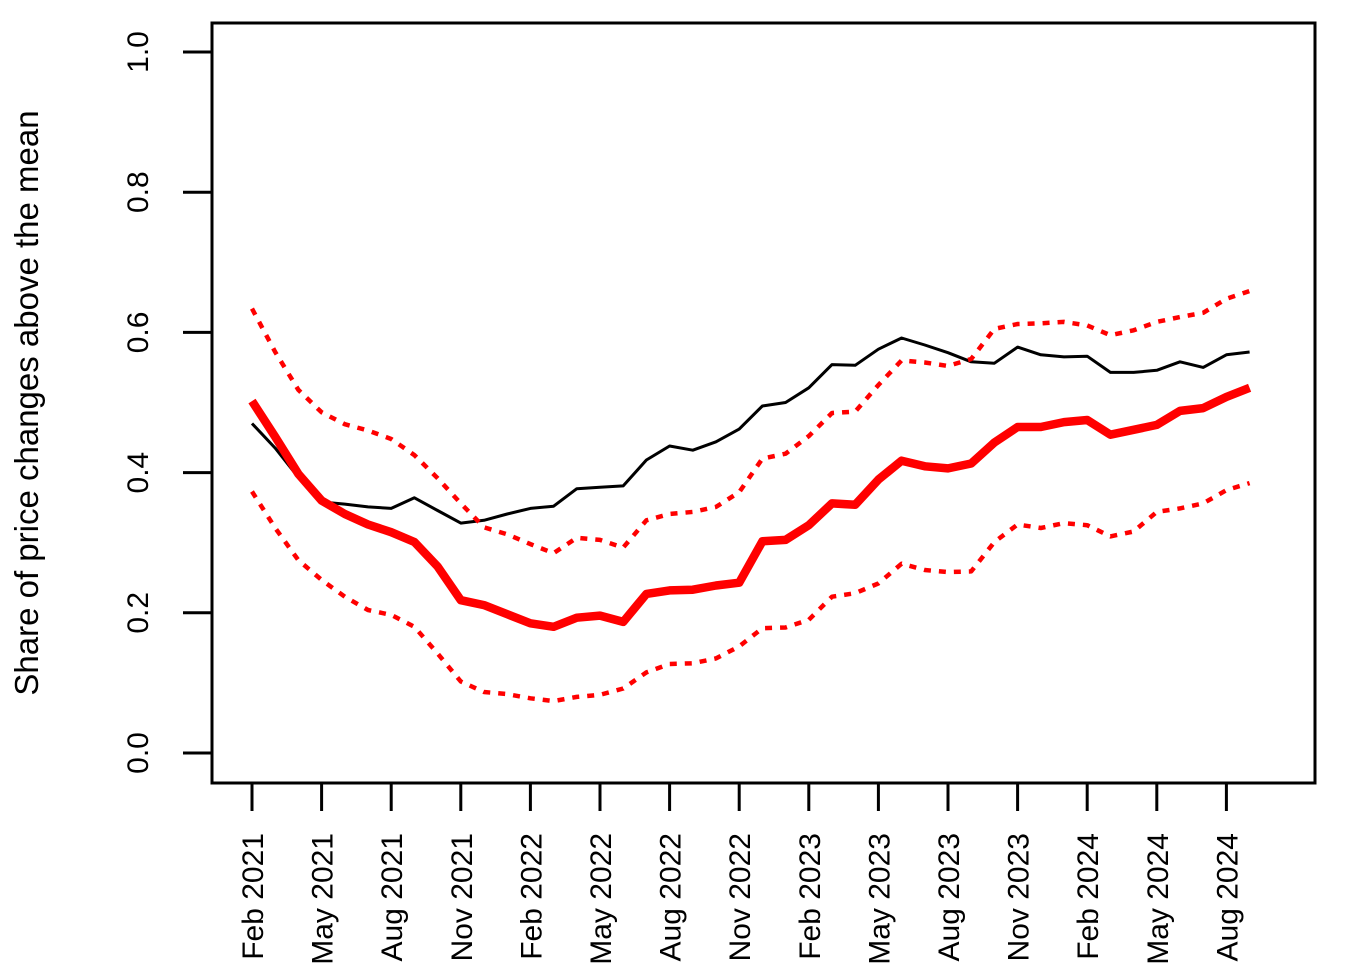 This screenshot has height=964, width=1346. What do you see at coordinates (740, 897) in the screenshot?
I see `x-tick-label: Nov 2022` at bounding box center [740, 897].